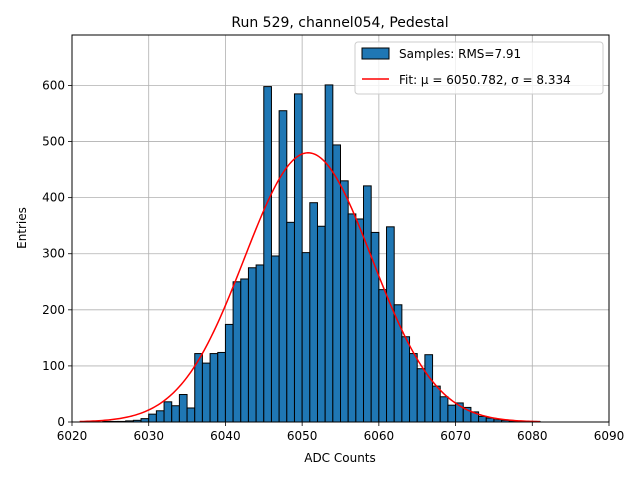 This screenshot has width=640, height=480. What do you see at coordinates (148, 436) in the screenshot?
I see `x-tick-label: 6030` at bounding box center [148, 436].